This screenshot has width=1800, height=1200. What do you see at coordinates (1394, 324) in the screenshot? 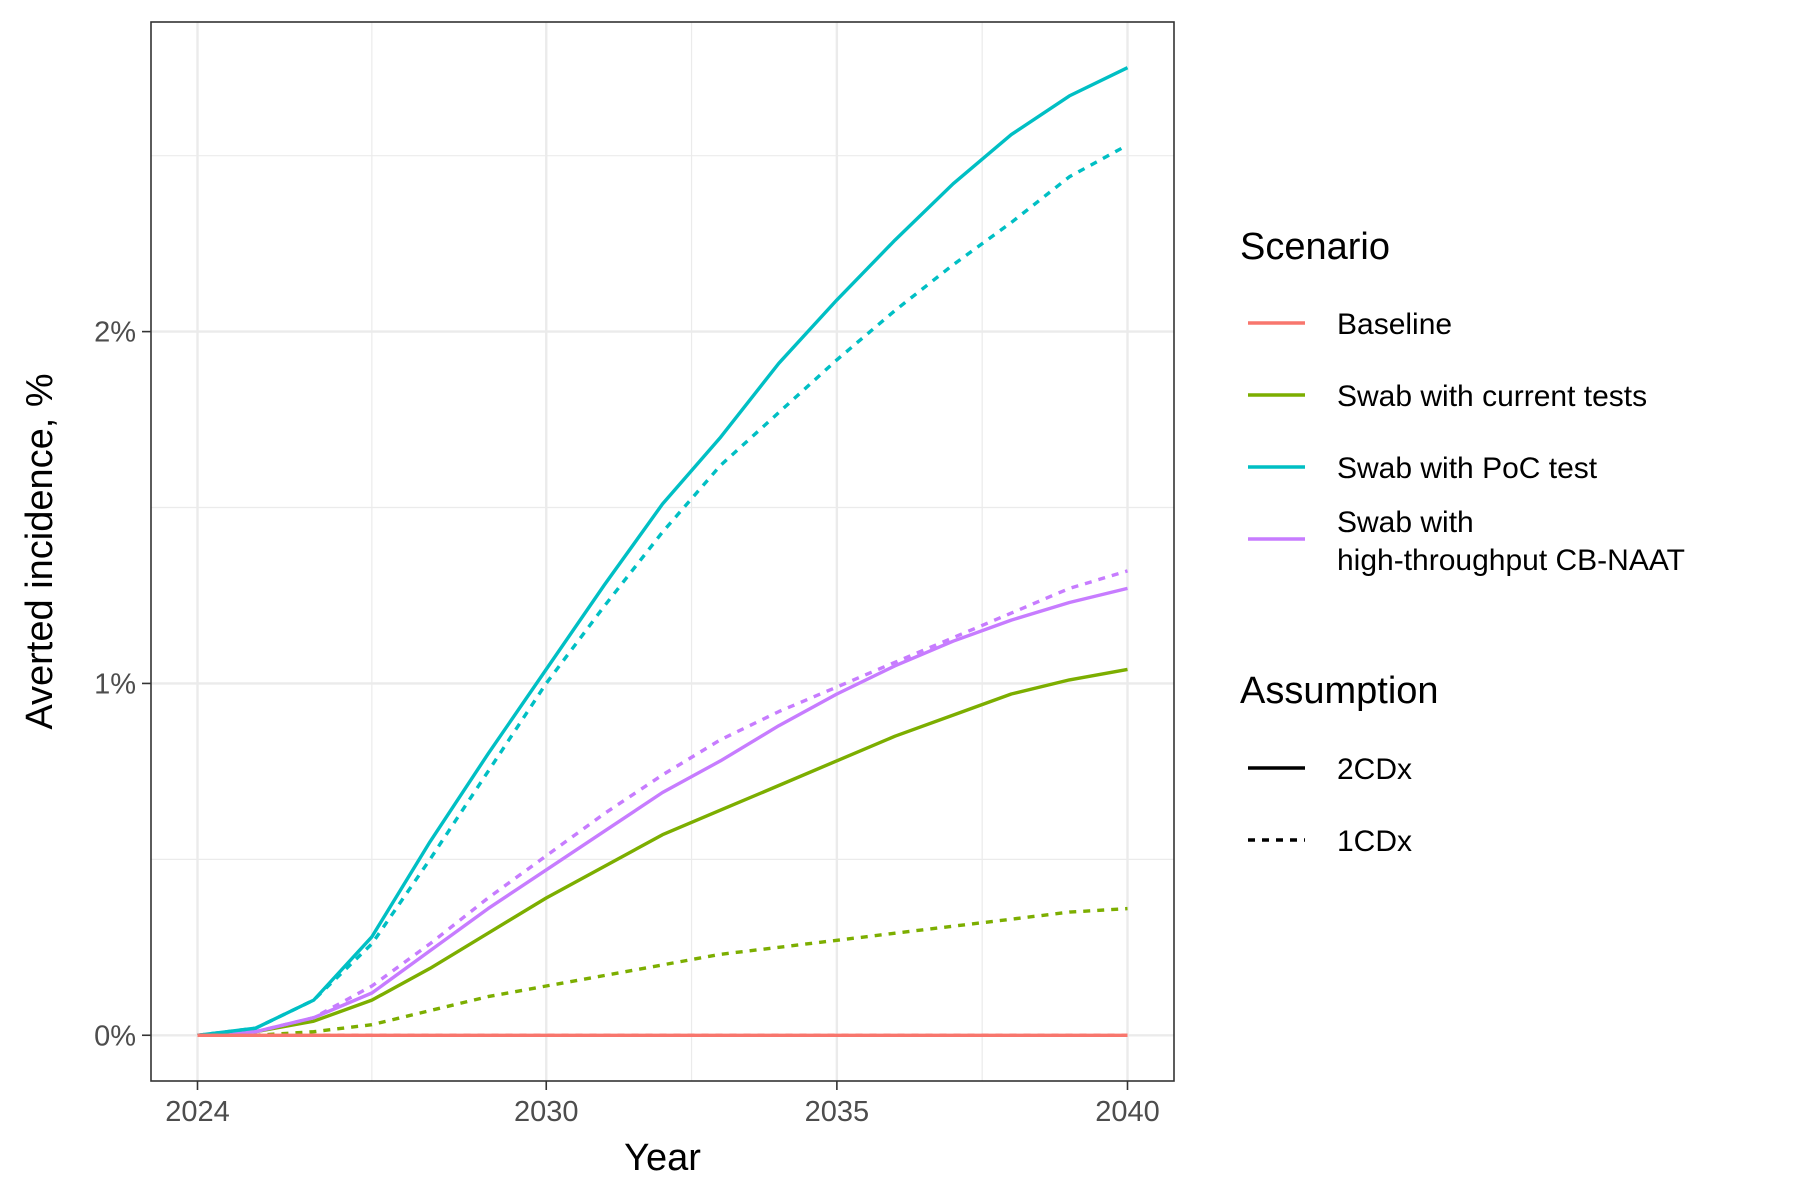
I see `legend-label-baseline: Baseline` at bounding box center [1394, 324].